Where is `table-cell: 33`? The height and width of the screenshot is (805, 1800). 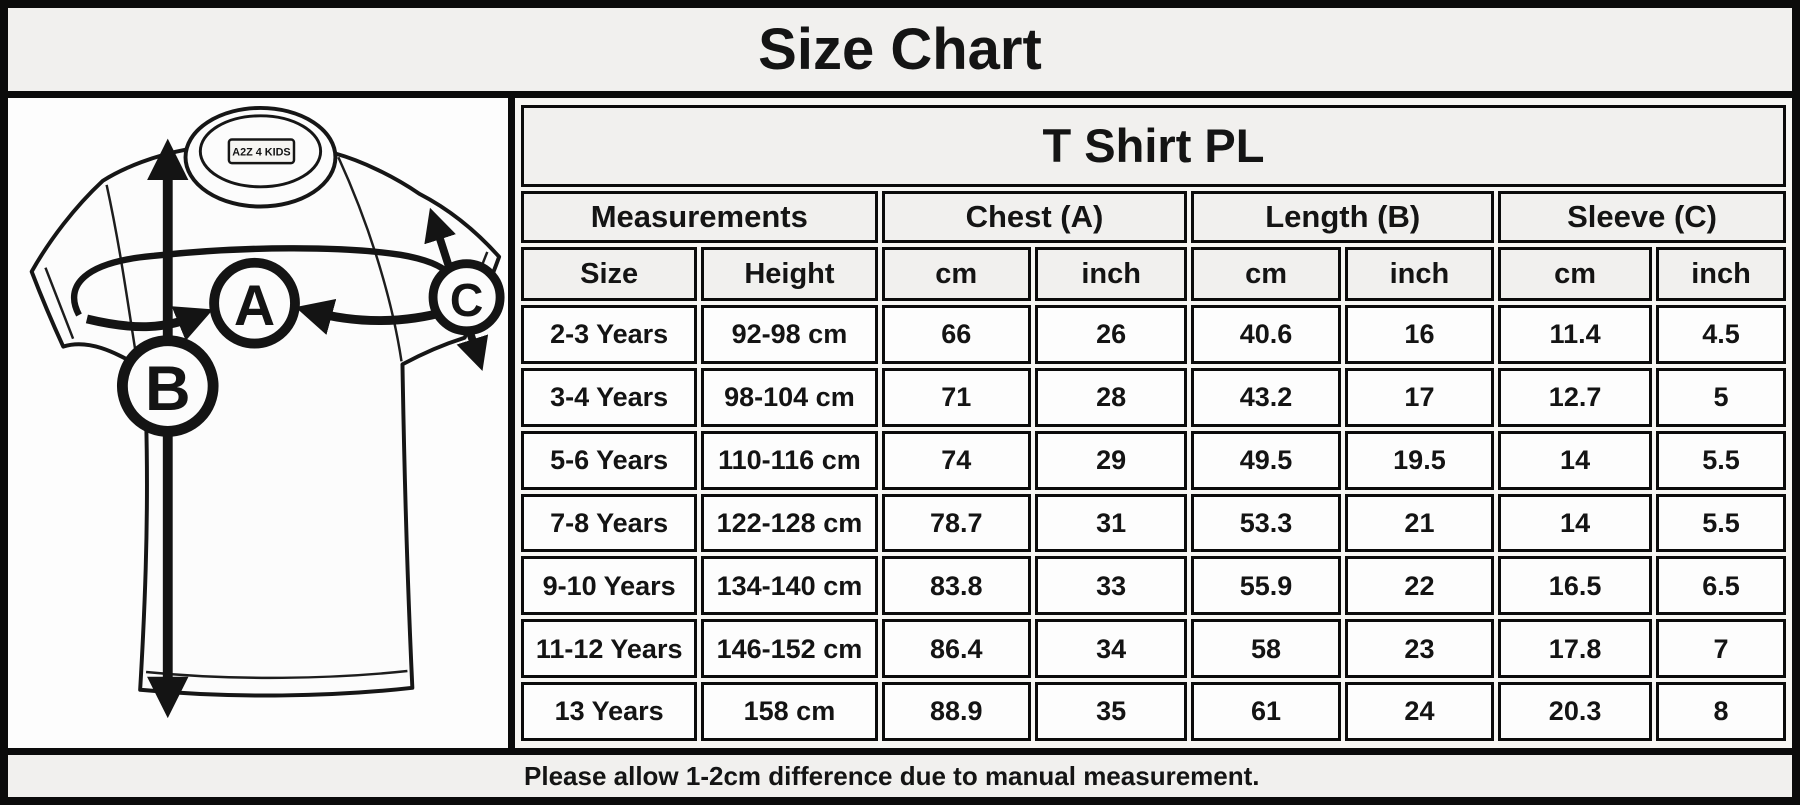
table-cell: 33 is located at coordinates (1111, 586).